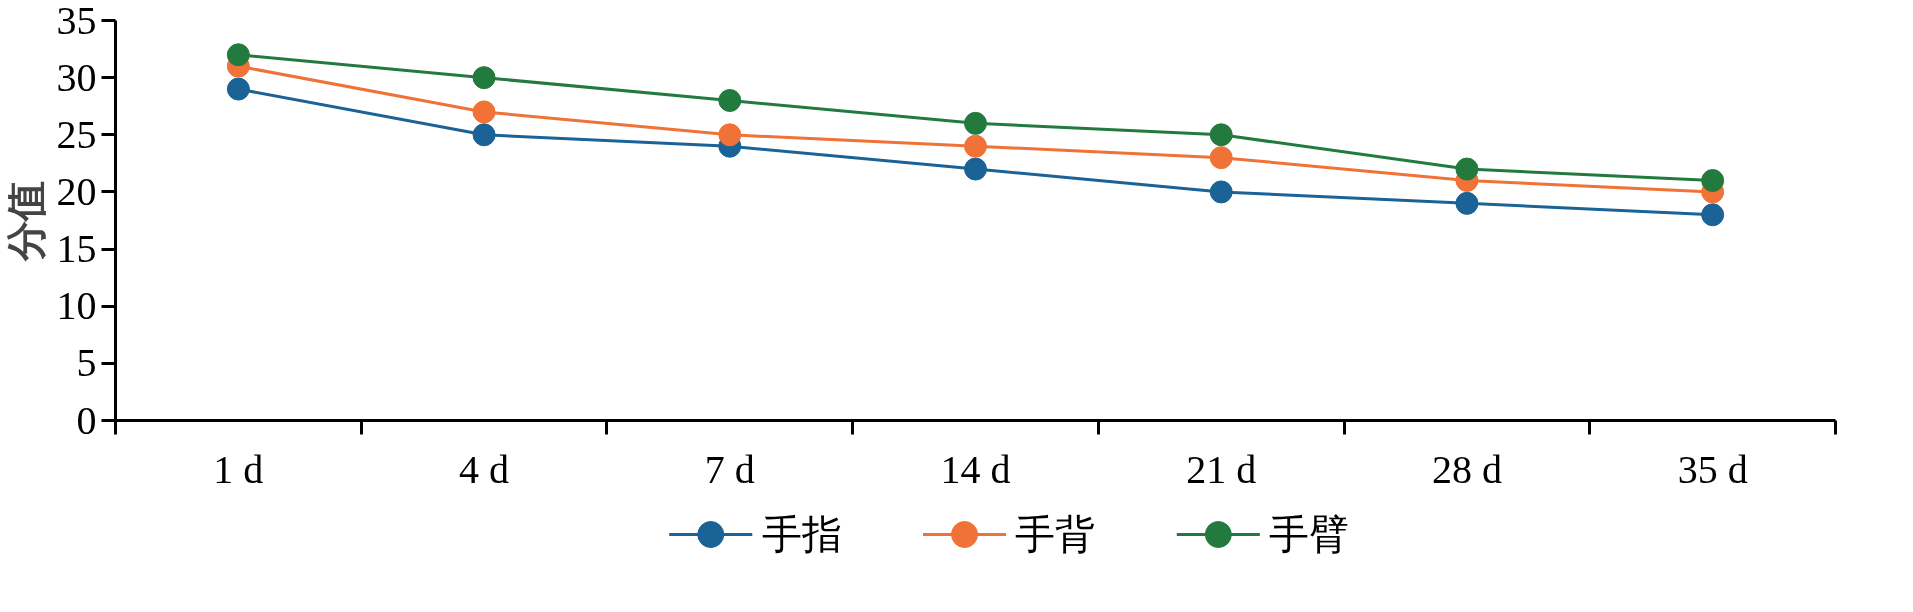 This screenshot has height=612, width=1913. I want to click on y-tick-label: 0, so click(86, 420).